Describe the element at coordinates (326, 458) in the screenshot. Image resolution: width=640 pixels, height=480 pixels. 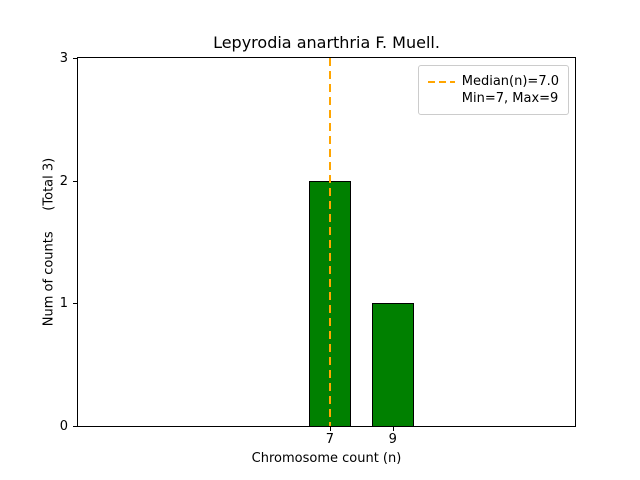
I see `x-axis-label: Chromosome count (n)` at that location.